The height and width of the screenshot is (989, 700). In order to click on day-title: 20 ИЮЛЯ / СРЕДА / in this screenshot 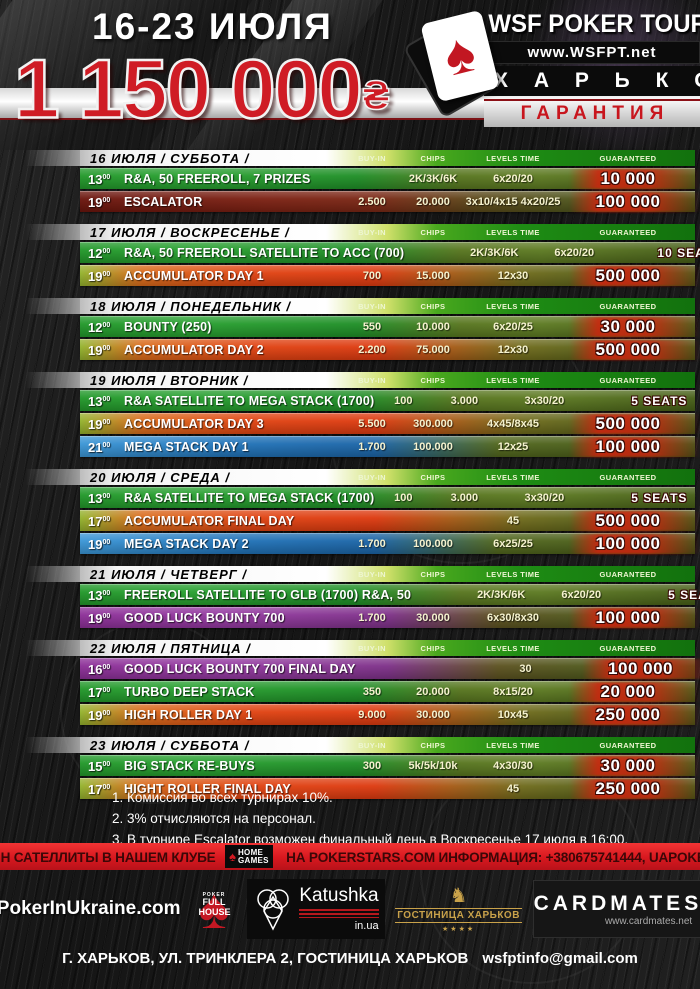, I will do `click(160, 477)`.